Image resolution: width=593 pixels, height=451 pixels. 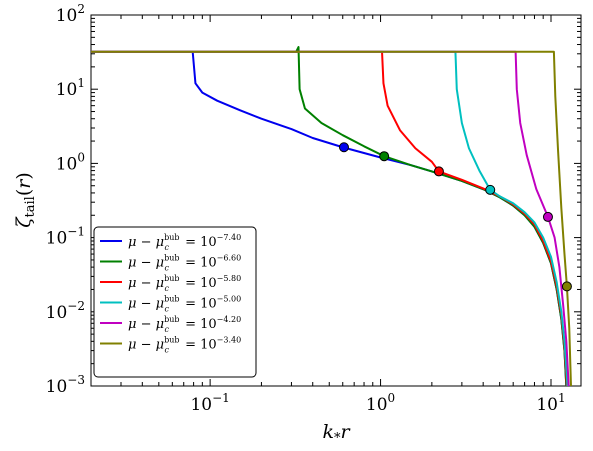 What do you see at coordinates (184, 283) in the screenshot?
I see `legend-entry: μ − μbub c = 10−5.80` at bounding box center [184, 283].